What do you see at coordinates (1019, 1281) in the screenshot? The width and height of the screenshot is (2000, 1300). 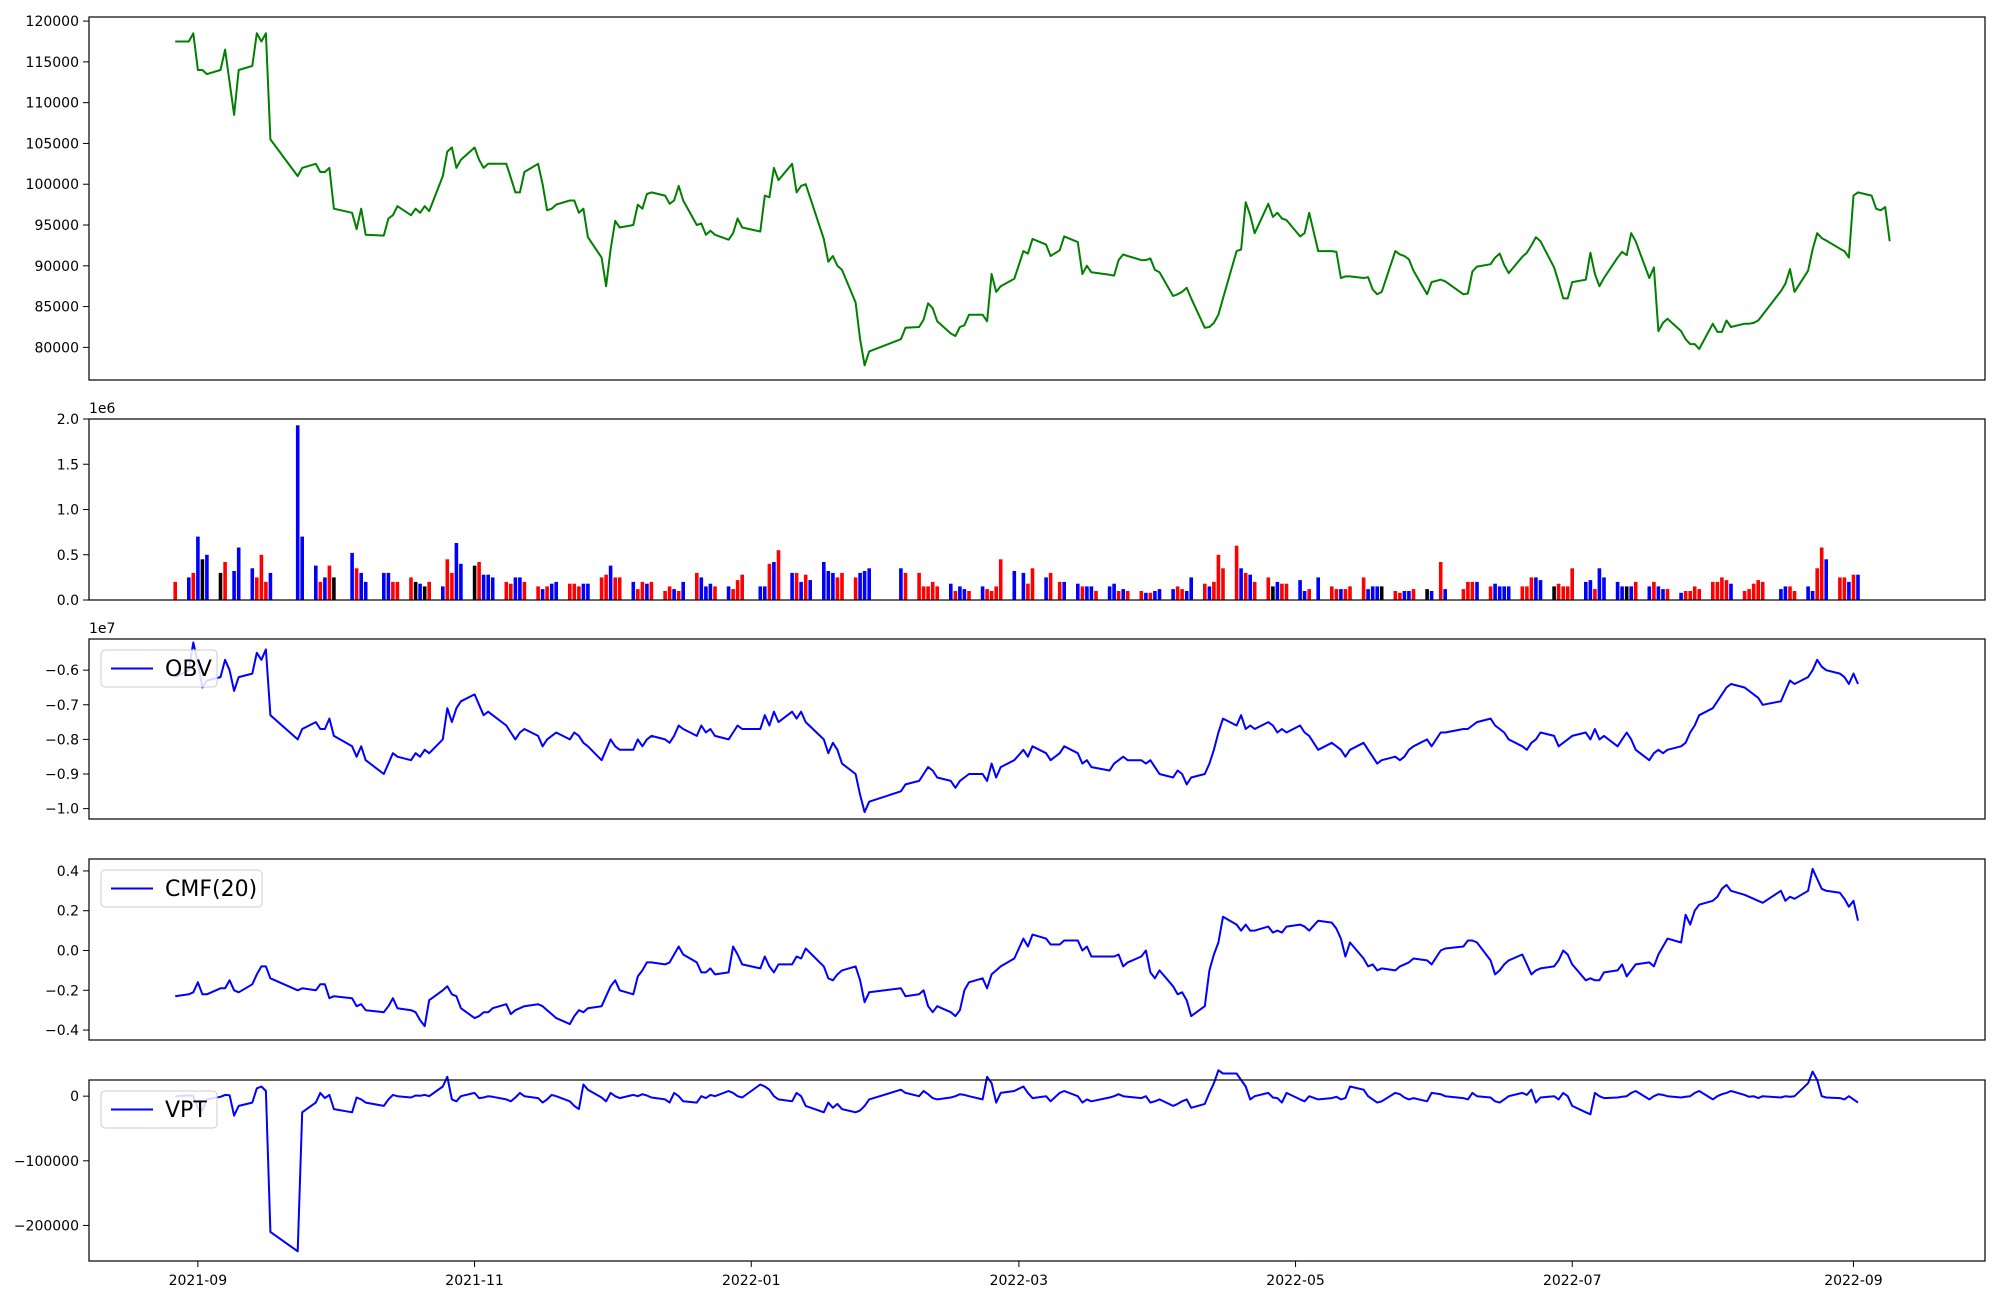 I see `x-tick-label: 2022-03` at bounding box center [1019, 1281].